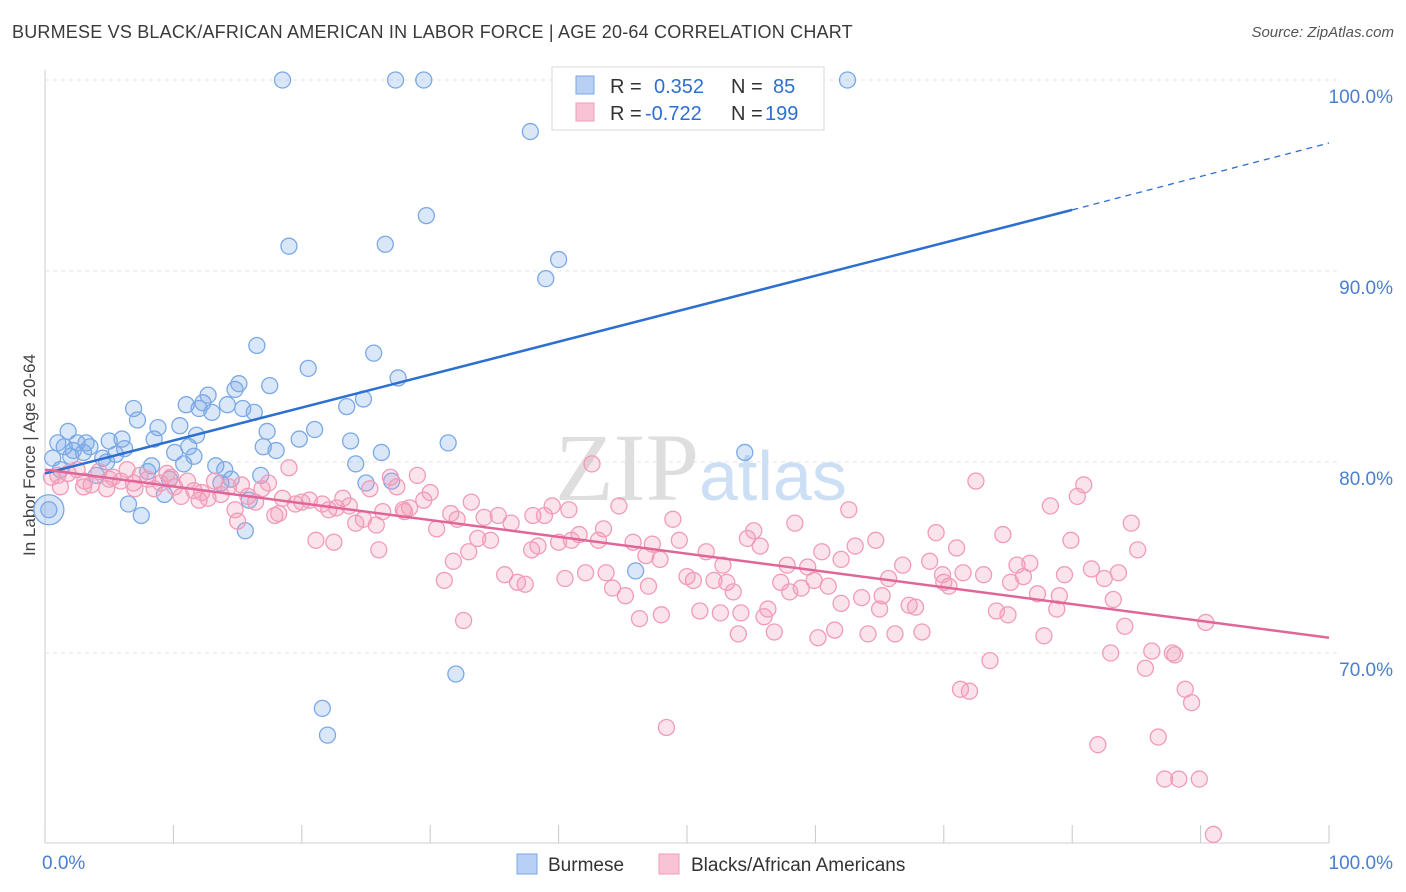  I want to click on trend-line-burmese-extension, so click(1201, 176).